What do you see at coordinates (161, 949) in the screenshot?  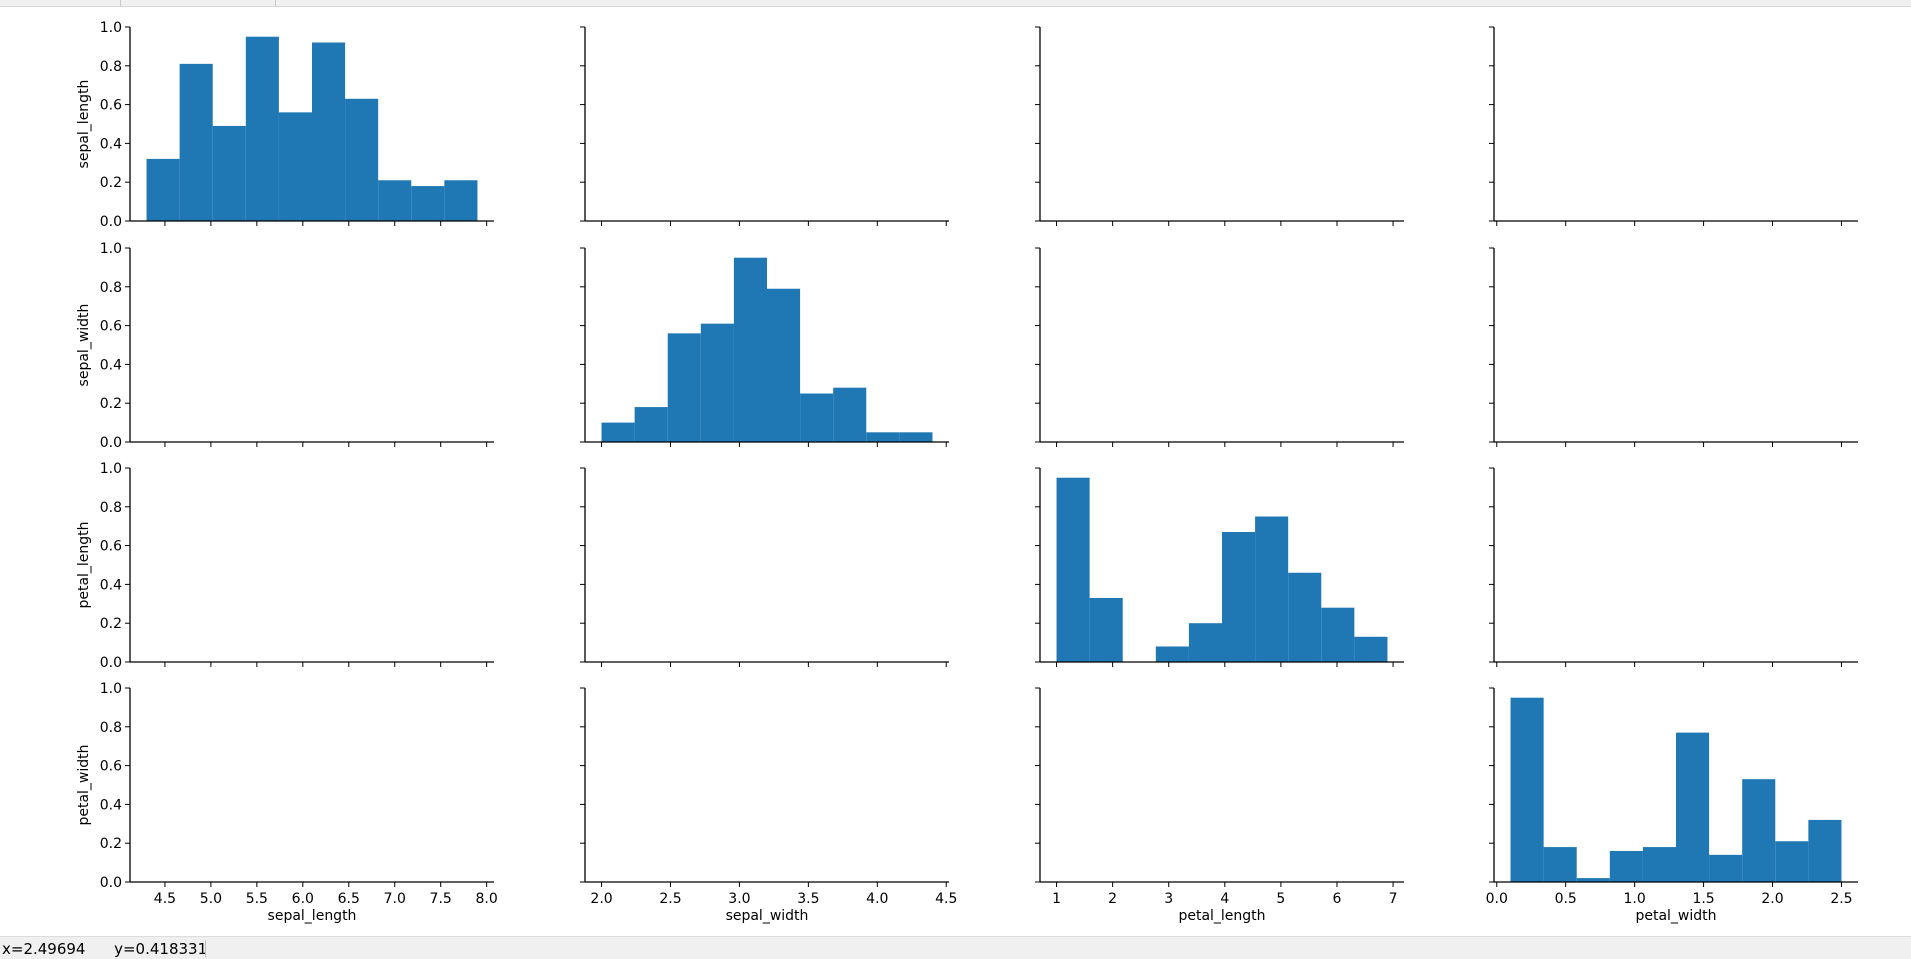 I see `y-coordinate-readout: y=0.418331` at bounding box center [161, 949].